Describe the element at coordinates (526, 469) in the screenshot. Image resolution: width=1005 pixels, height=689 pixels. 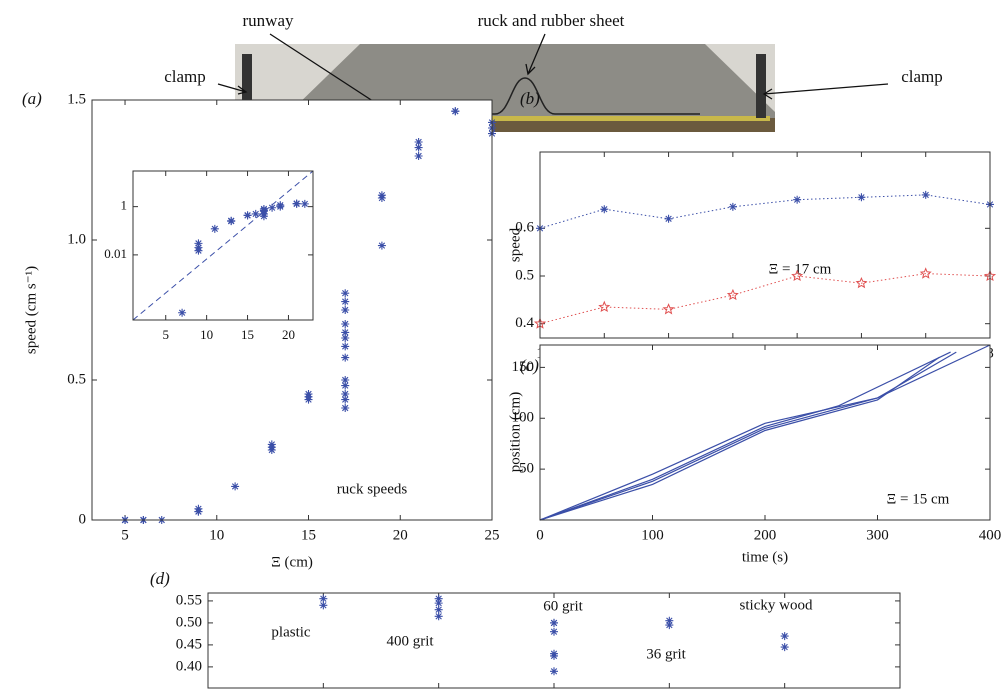
I see `y-tick-label: 50` at that location.